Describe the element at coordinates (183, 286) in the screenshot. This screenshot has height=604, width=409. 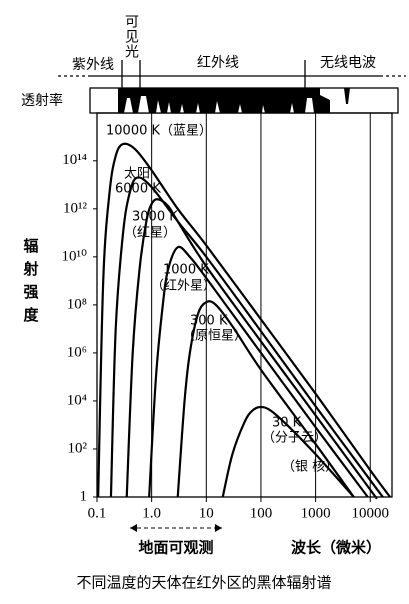
I see `annotation: （红外星）` at that location.